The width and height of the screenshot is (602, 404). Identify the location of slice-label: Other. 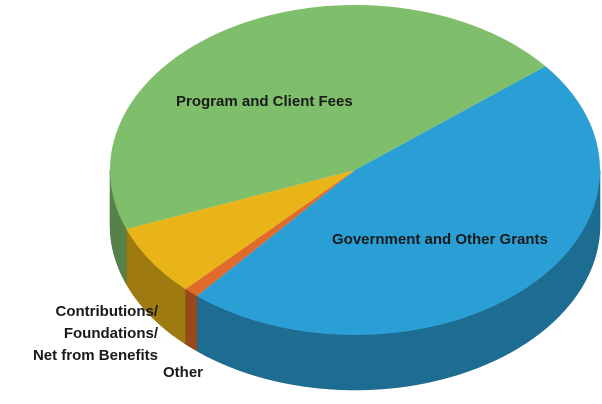
(183, 372).